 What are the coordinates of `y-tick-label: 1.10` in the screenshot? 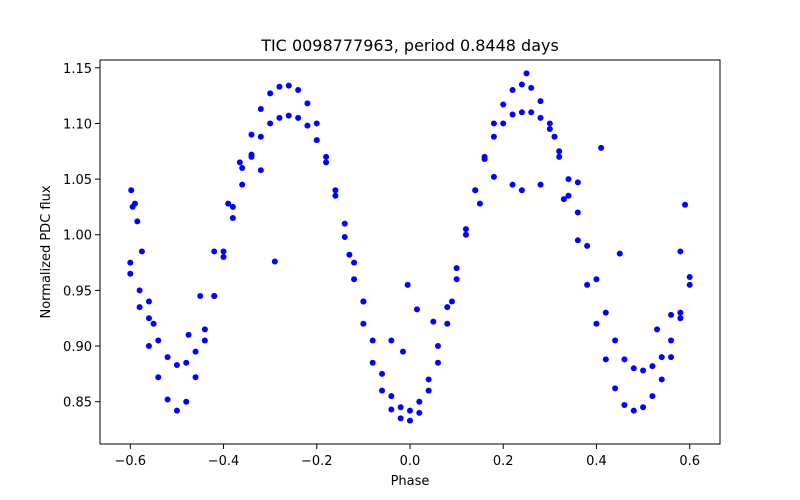 It's located at (77, 124).